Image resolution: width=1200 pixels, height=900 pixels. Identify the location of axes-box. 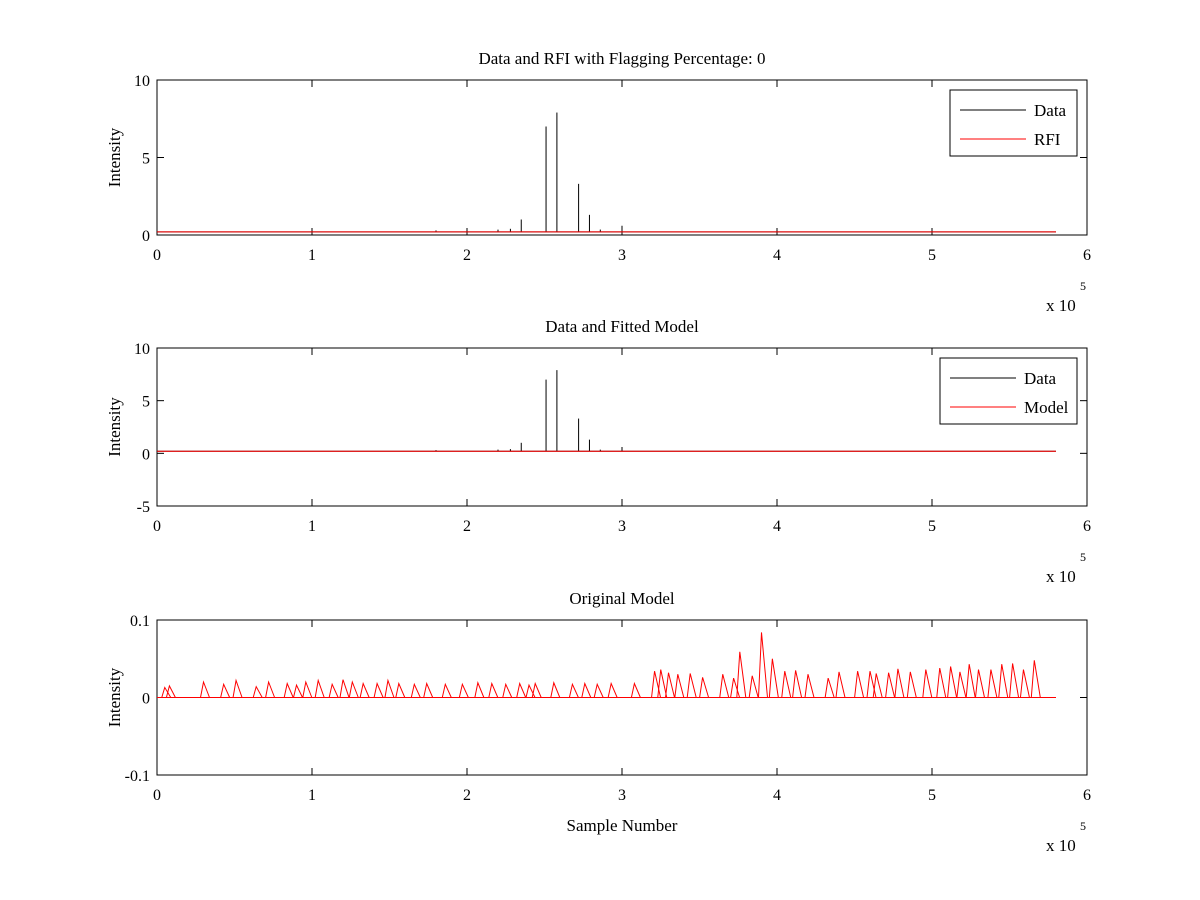
(622, 427).